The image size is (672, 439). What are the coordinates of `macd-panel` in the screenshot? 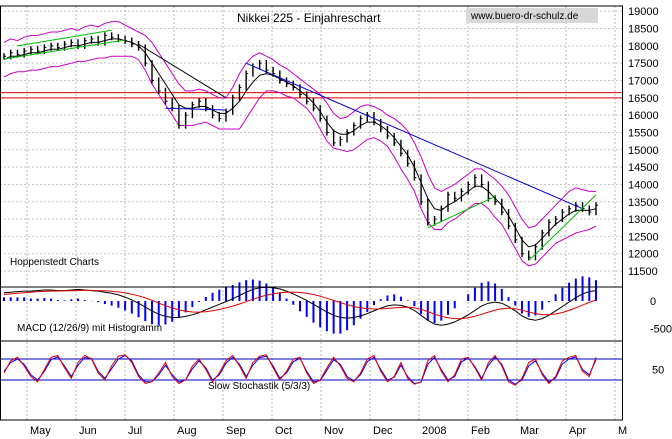 It's located at (300, 305).